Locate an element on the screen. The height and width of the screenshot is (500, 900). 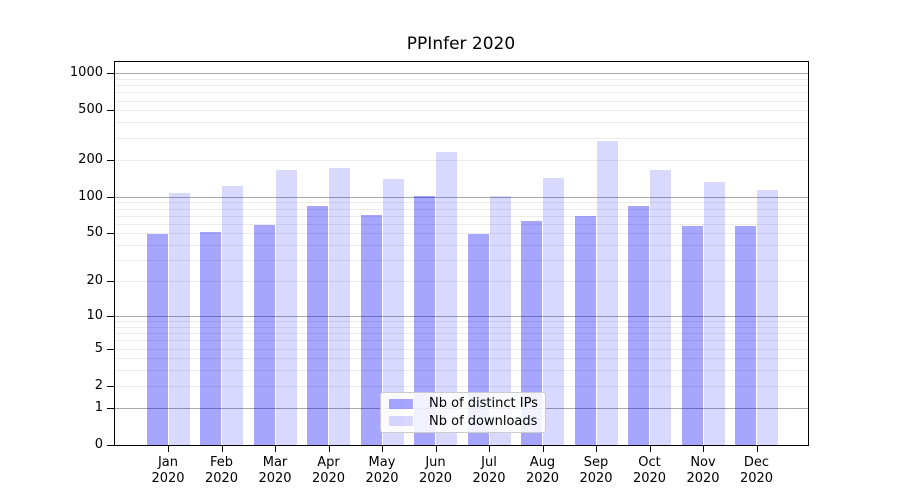
bar-distinct-ips-may is located at coordinates (371, 329).